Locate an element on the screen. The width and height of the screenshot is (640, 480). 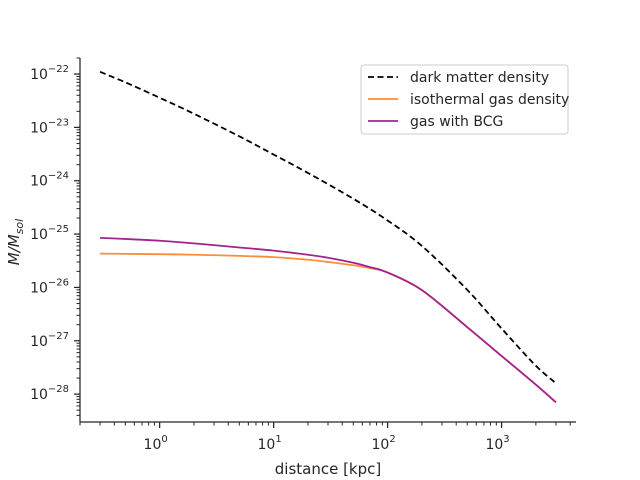
x-tick-label: 10² is located at coordinates (383, 443).